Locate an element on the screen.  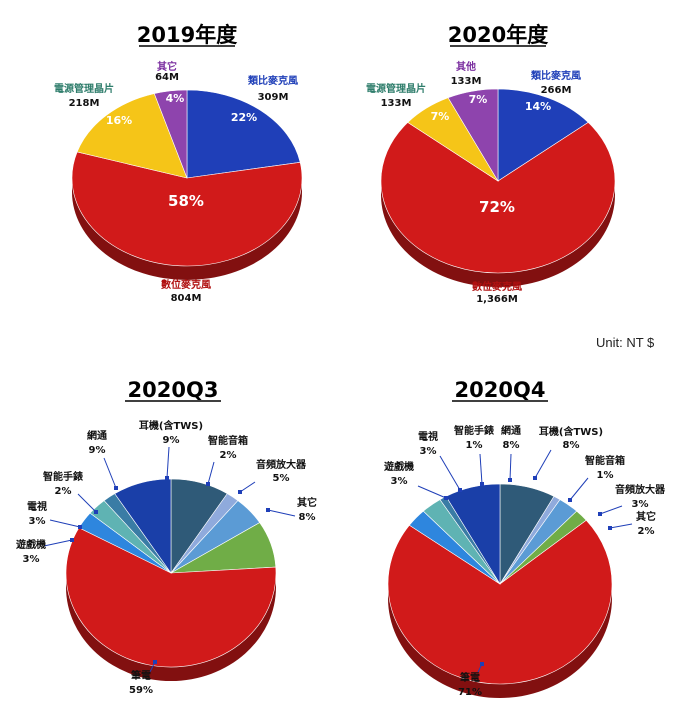
slice-percent-label: 58% is located at coordinates (186, 201).